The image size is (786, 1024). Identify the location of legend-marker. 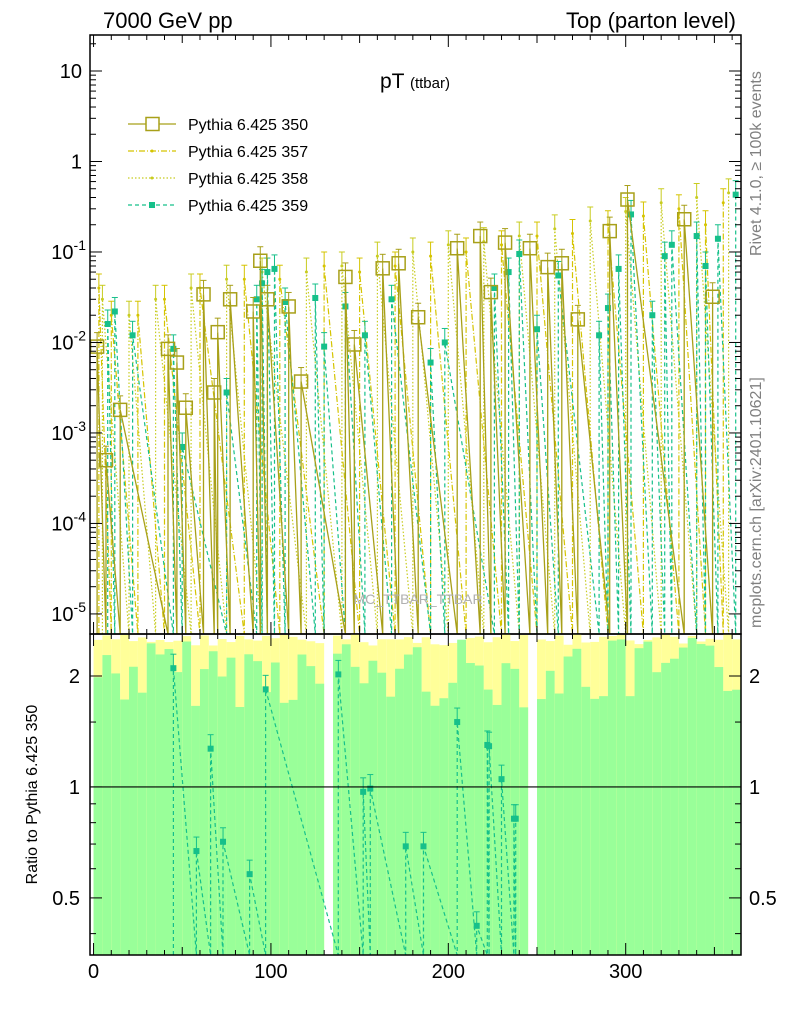
(152, 205).